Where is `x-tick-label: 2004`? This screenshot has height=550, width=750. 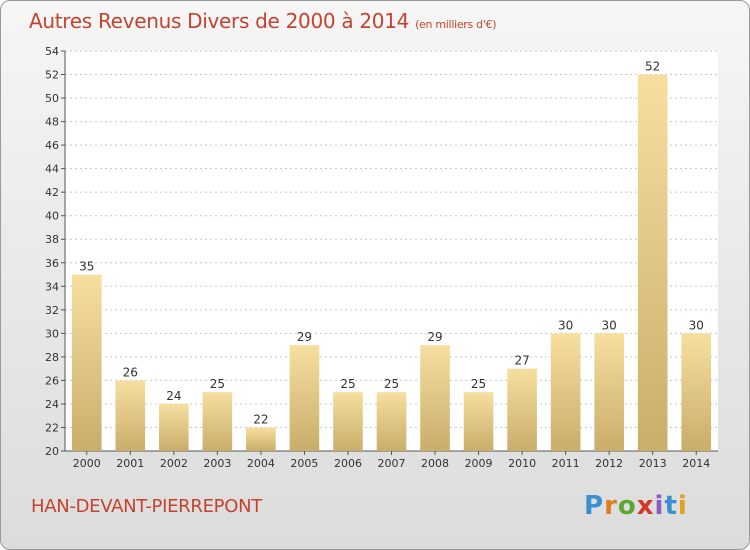
x-tick-label: 2004 is located at coordinates (261, 463).